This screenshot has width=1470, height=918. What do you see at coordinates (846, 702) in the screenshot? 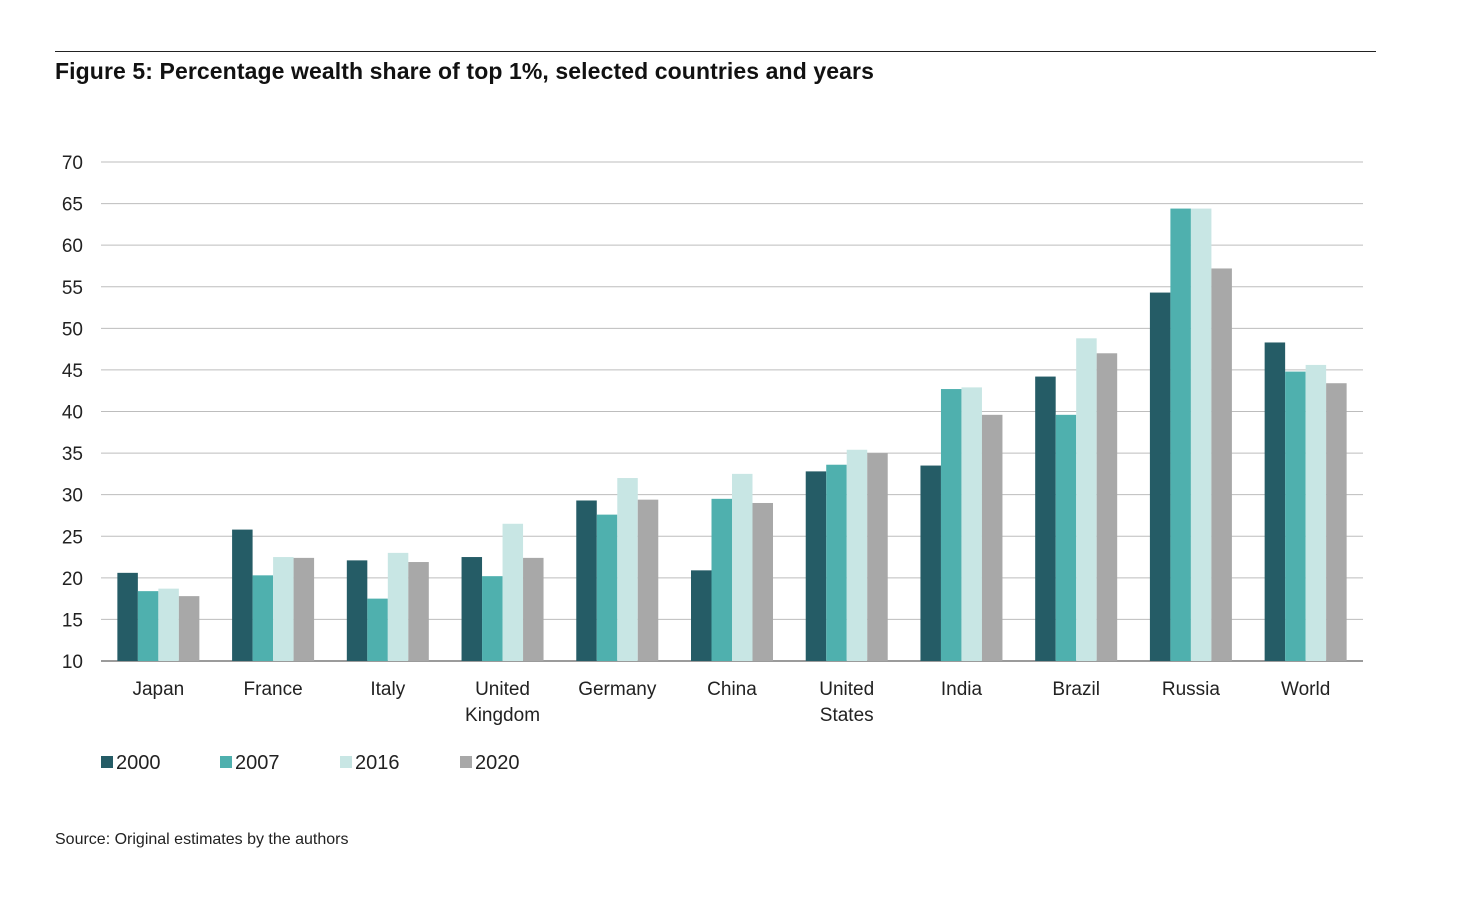
I see `x-category-label: United States` at bounding box center [846, 702].